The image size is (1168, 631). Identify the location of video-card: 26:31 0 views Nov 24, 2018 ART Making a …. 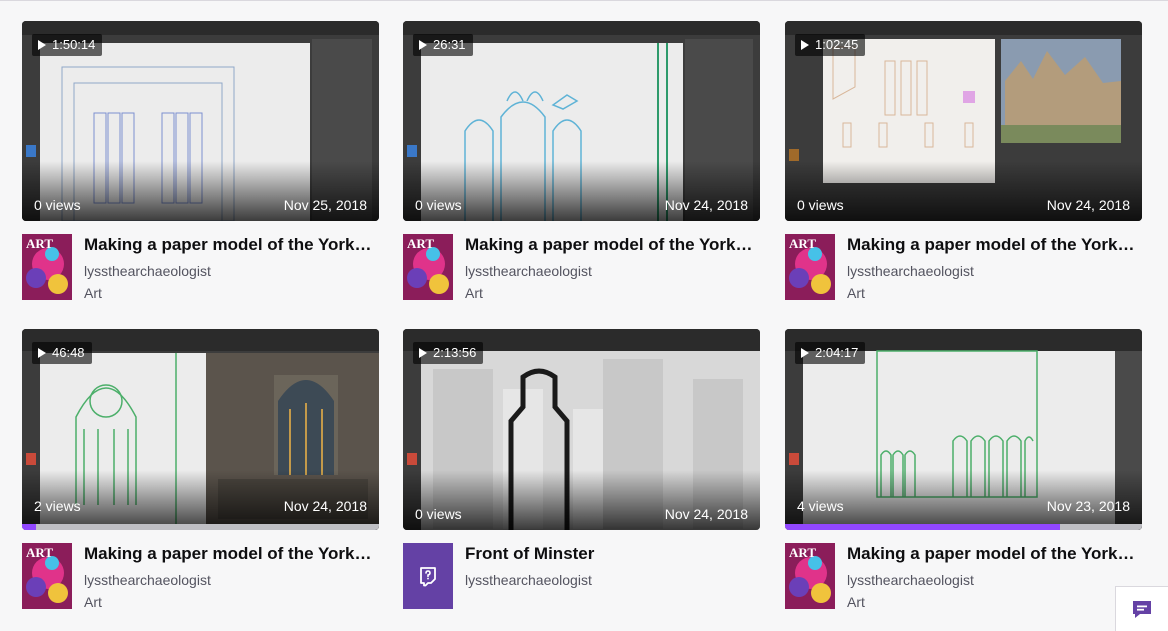
(581, 161).